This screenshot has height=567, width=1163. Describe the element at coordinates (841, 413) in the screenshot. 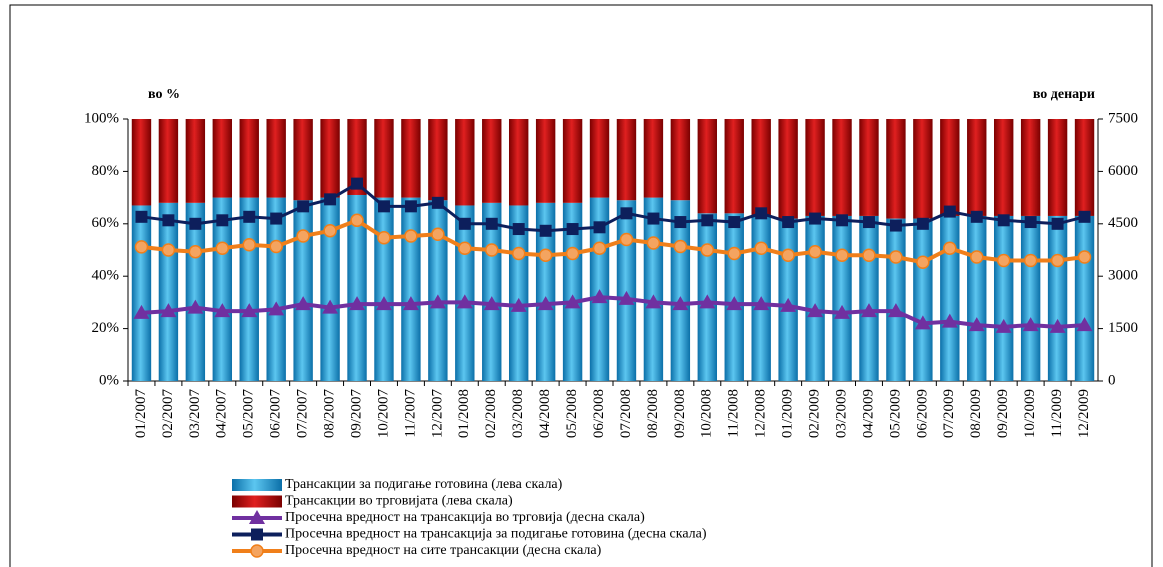

I see `x-tick-label: 03/2009` at that location.